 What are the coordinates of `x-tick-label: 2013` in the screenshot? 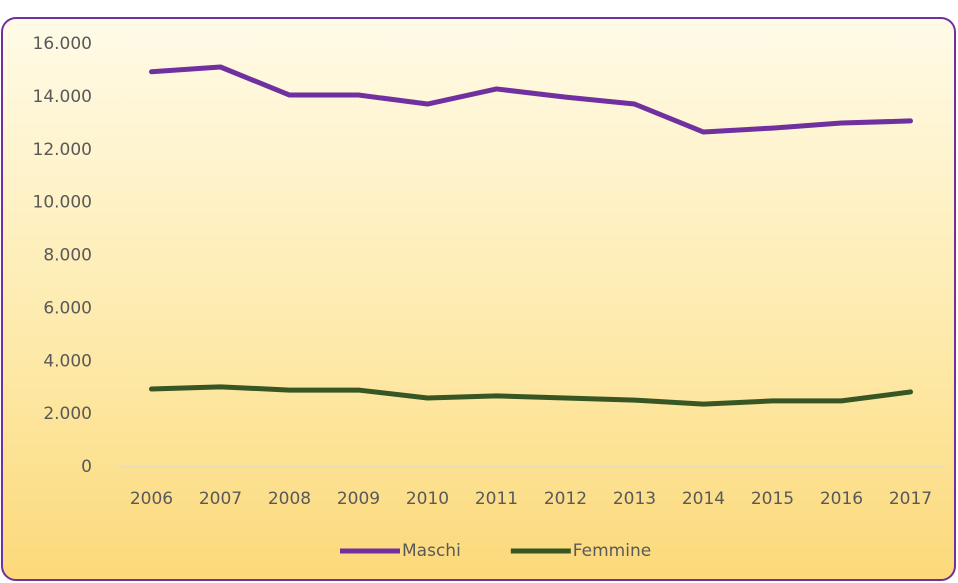 It's located at (634, 499).